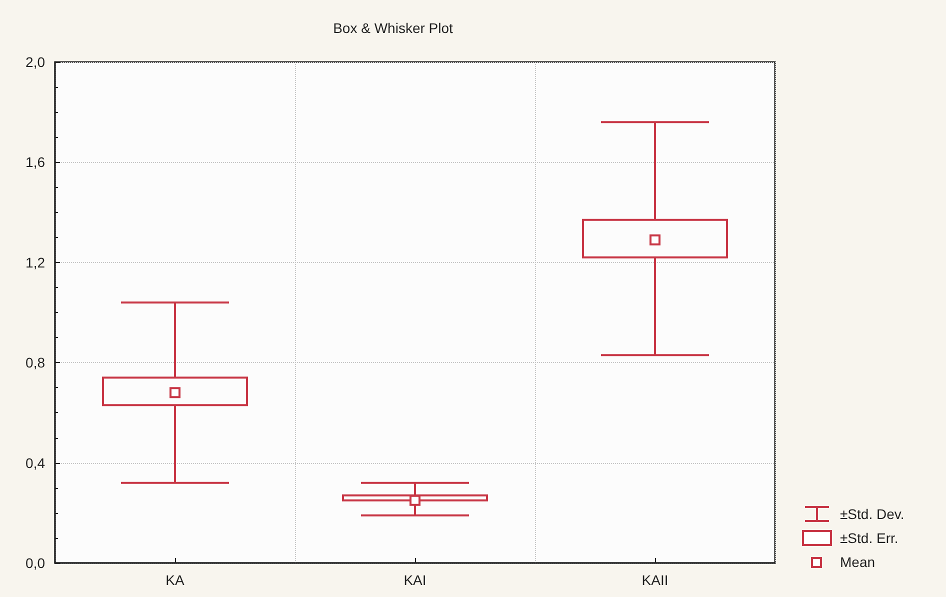 This screenshot has height=597, width=946. I want to click on y-tick-label: 1,2, so click(36, 262).